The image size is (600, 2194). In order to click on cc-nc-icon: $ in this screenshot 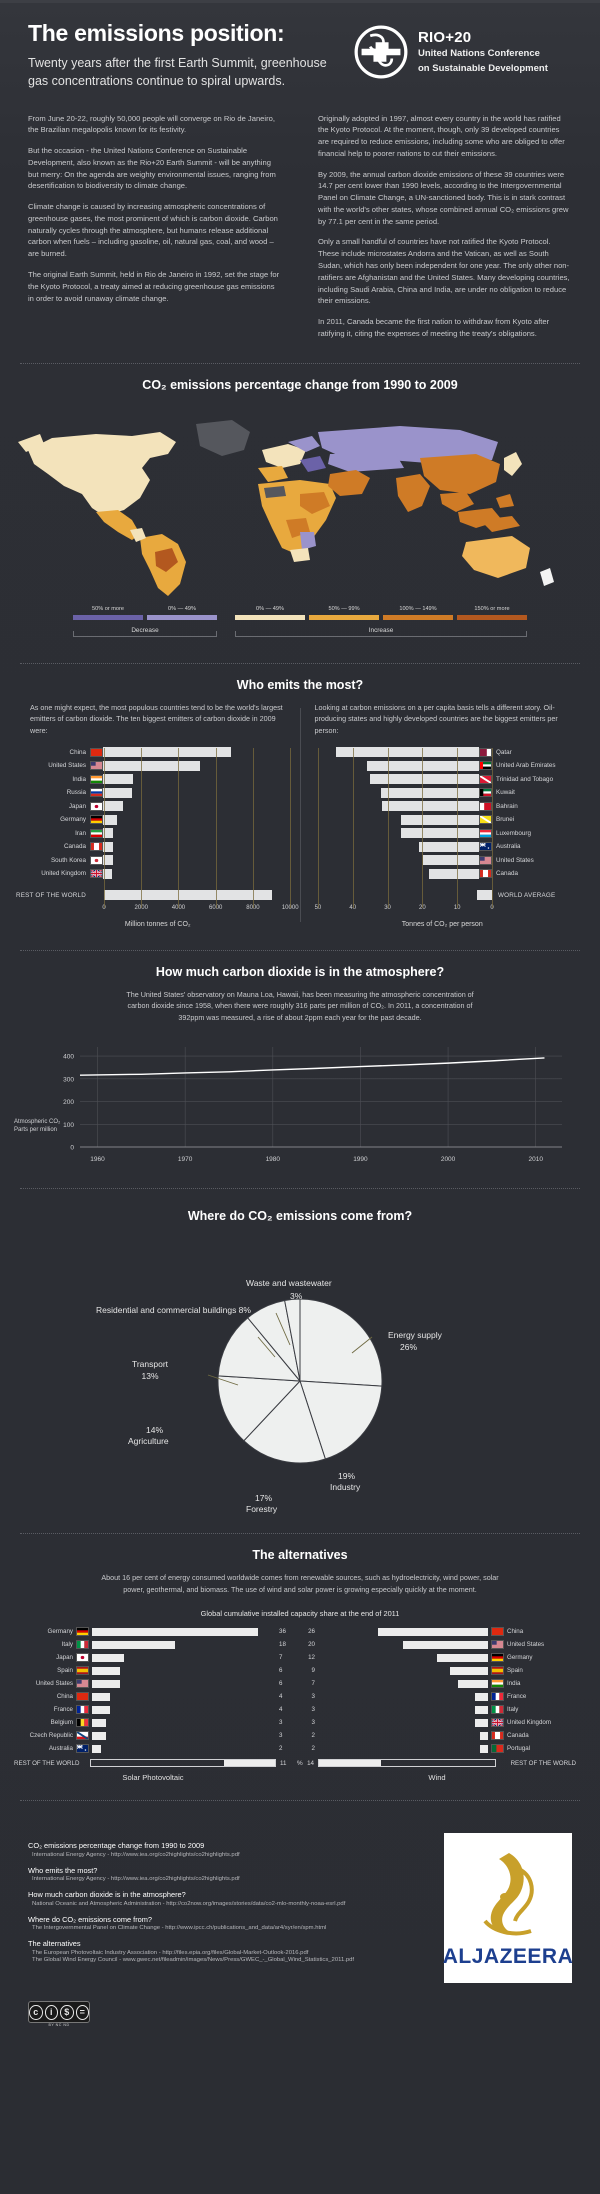, I will do `click(67, 2012)`.